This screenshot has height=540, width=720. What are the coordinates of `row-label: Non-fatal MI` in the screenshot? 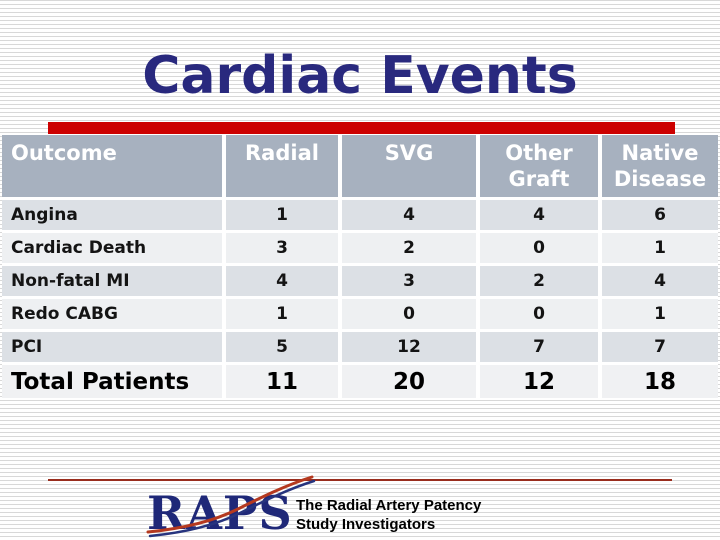 It's located at (112, 281).